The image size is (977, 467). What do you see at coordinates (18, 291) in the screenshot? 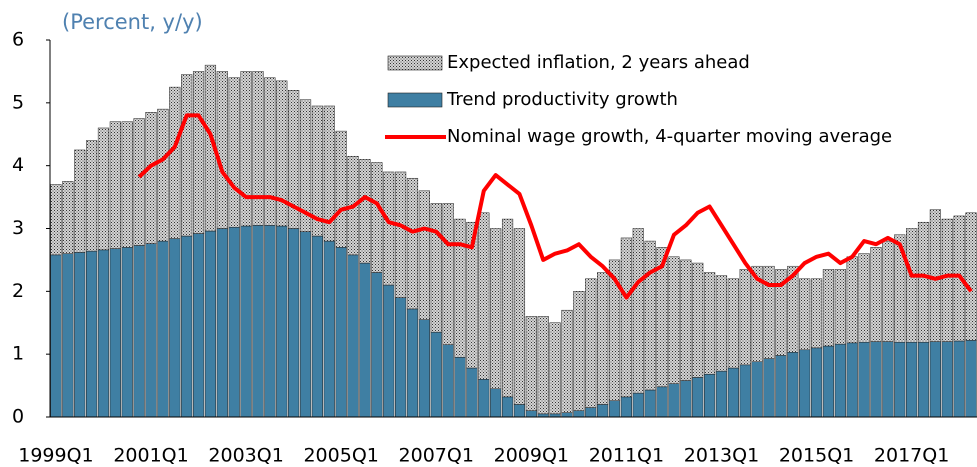
I see `y-tick-label: 2` at bounding box center [18, 291].